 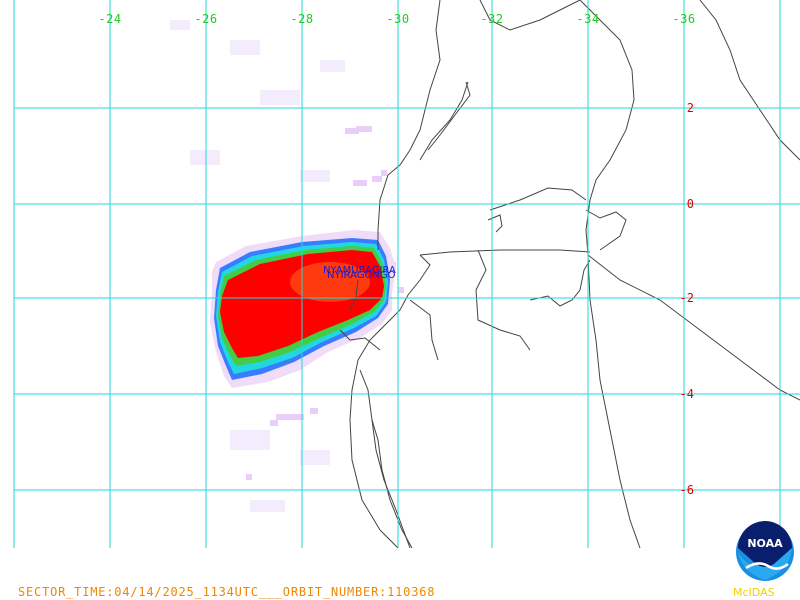 What do you see at coordinates (588, 19) in the screenshot?
I see `longitude-label: -34` at bounding box center [588, 19].